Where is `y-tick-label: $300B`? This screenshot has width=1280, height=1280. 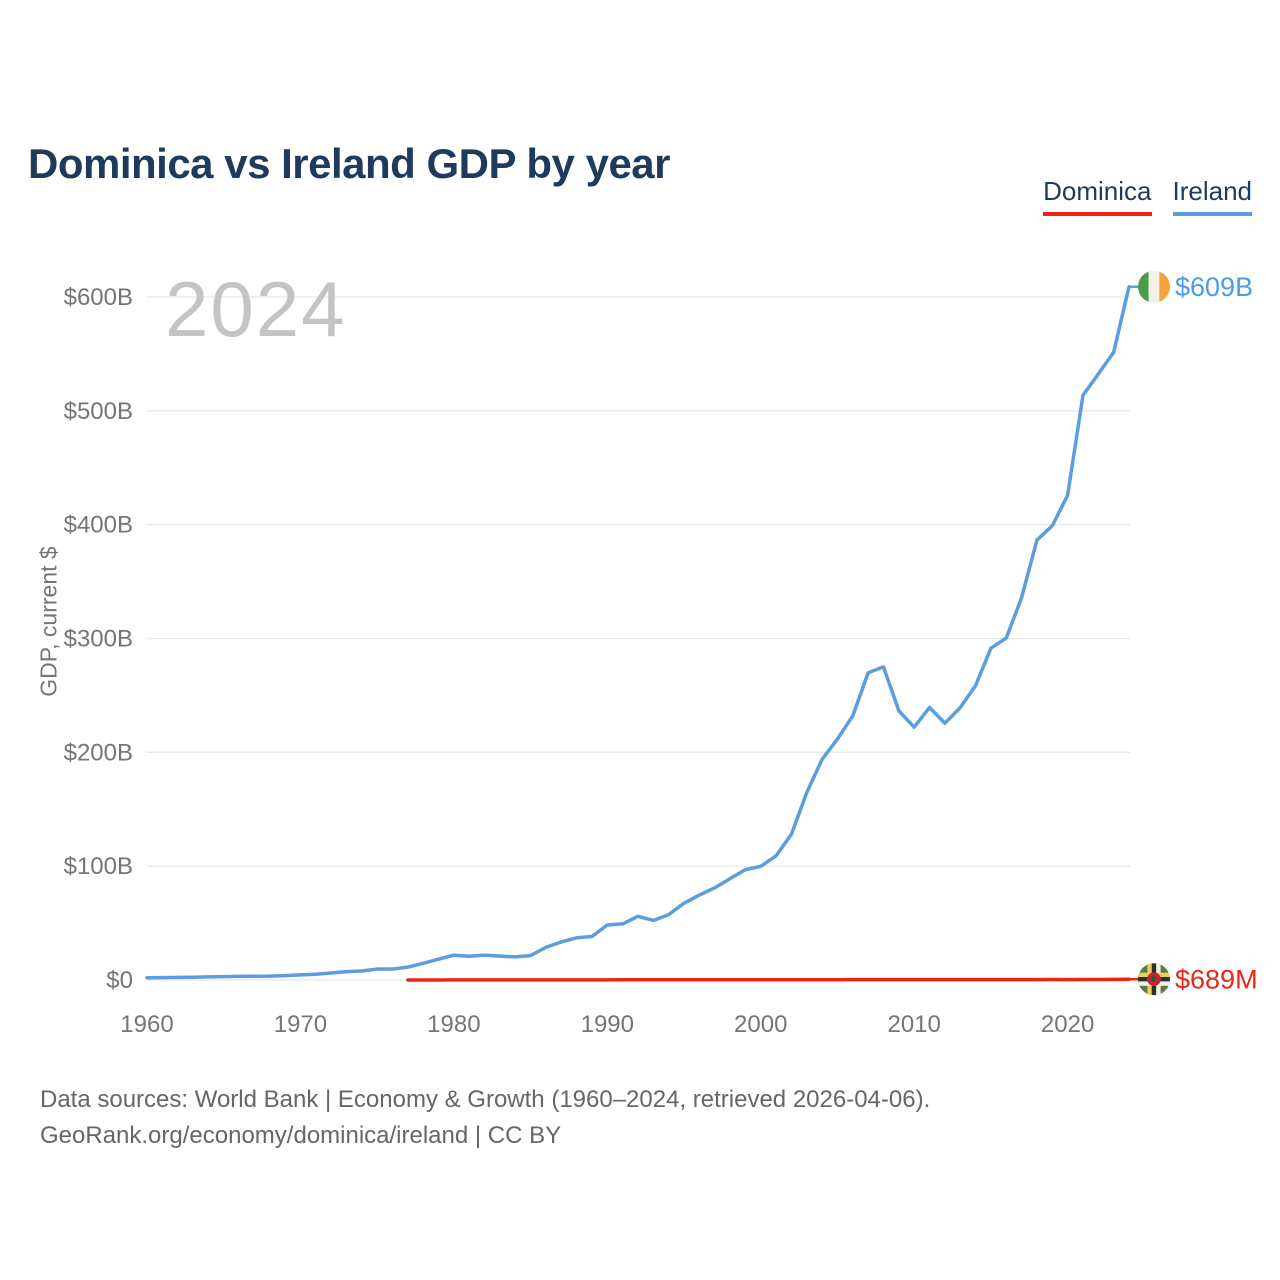
y-tick-label: $300B is located at coordinates (98, 639).